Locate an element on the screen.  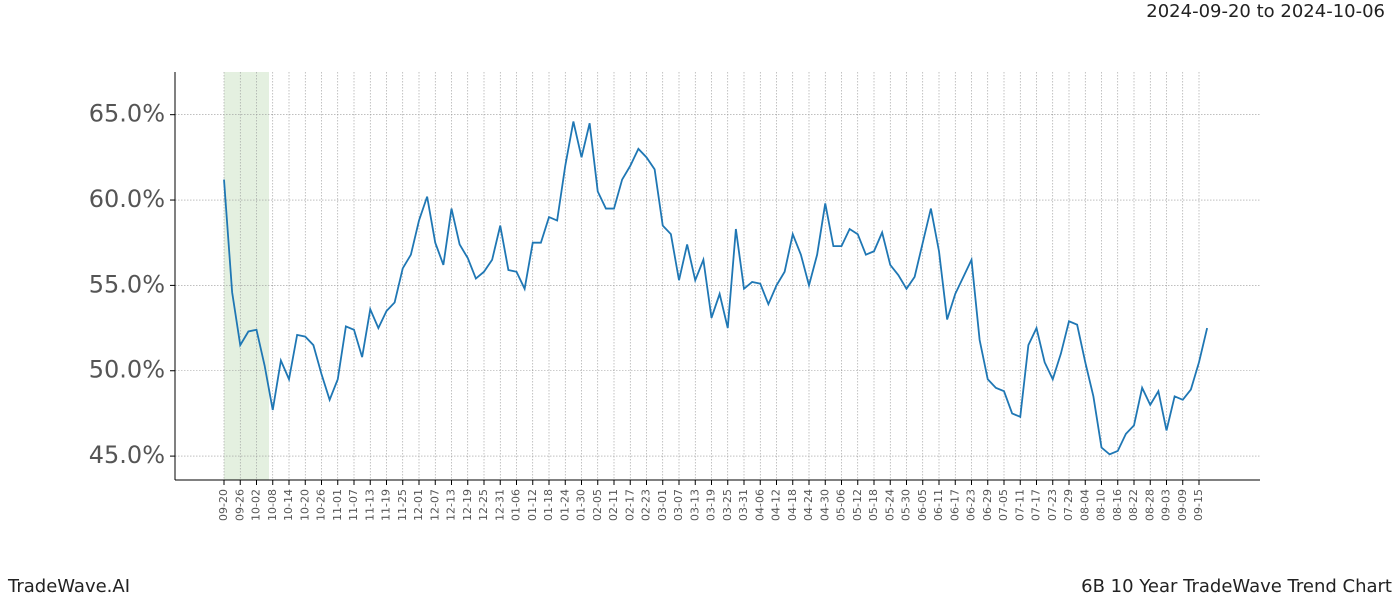
x-tick-label: 04-18 is located at coordinates (792, 505).